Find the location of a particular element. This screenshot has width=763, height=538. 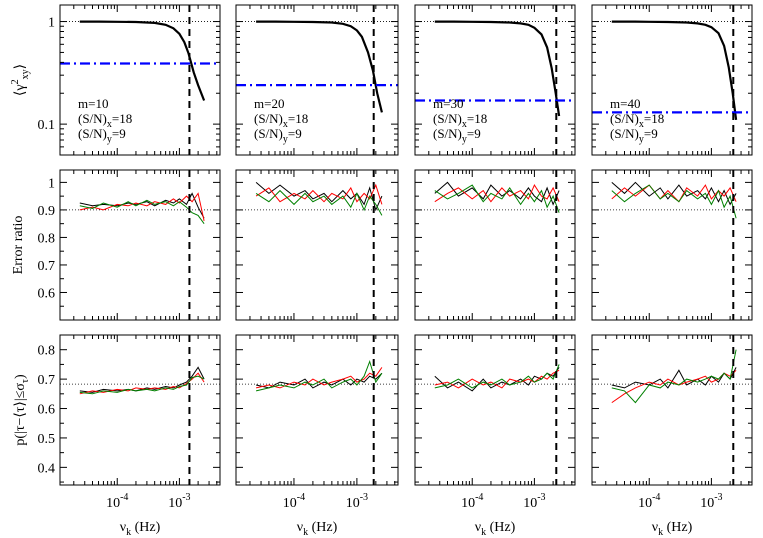

y-axis-label-probability: p(|τ−⟨τ⟩|≤στ) is located at coordinates (22, 410).